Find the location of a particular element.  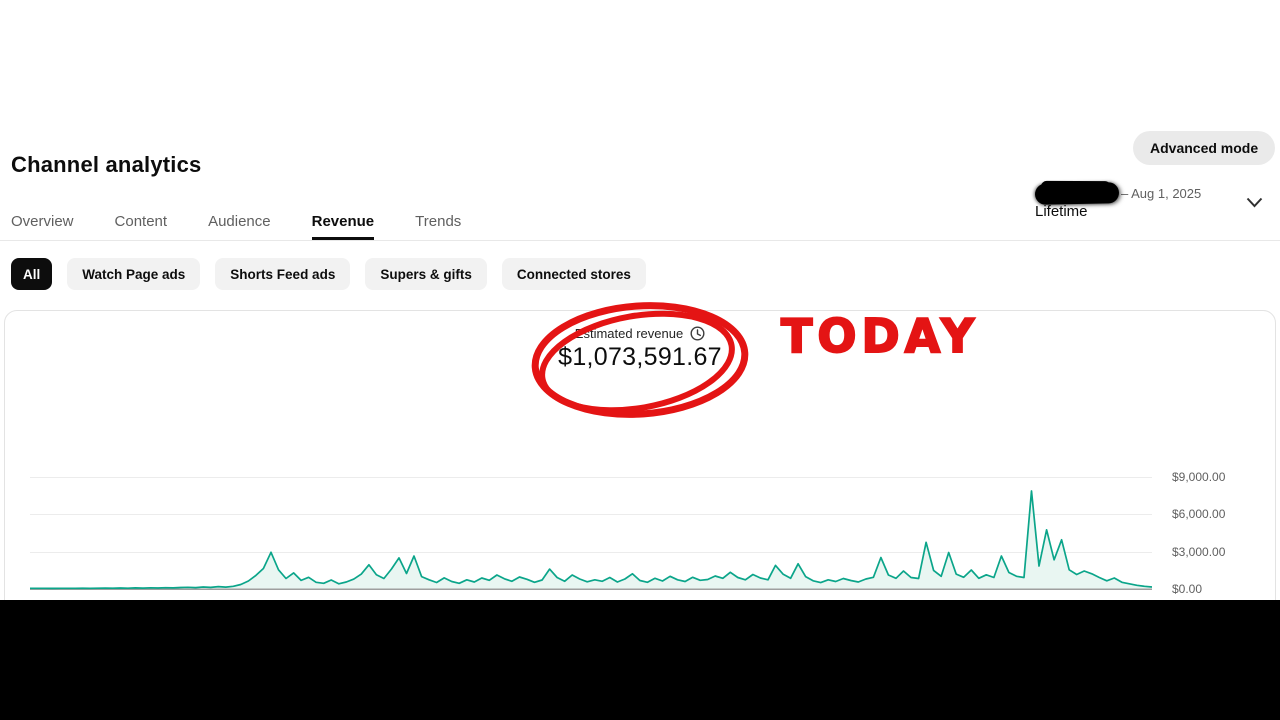

chip-supers-gifts: Supers & gifts is located at coordinates (426, 274).